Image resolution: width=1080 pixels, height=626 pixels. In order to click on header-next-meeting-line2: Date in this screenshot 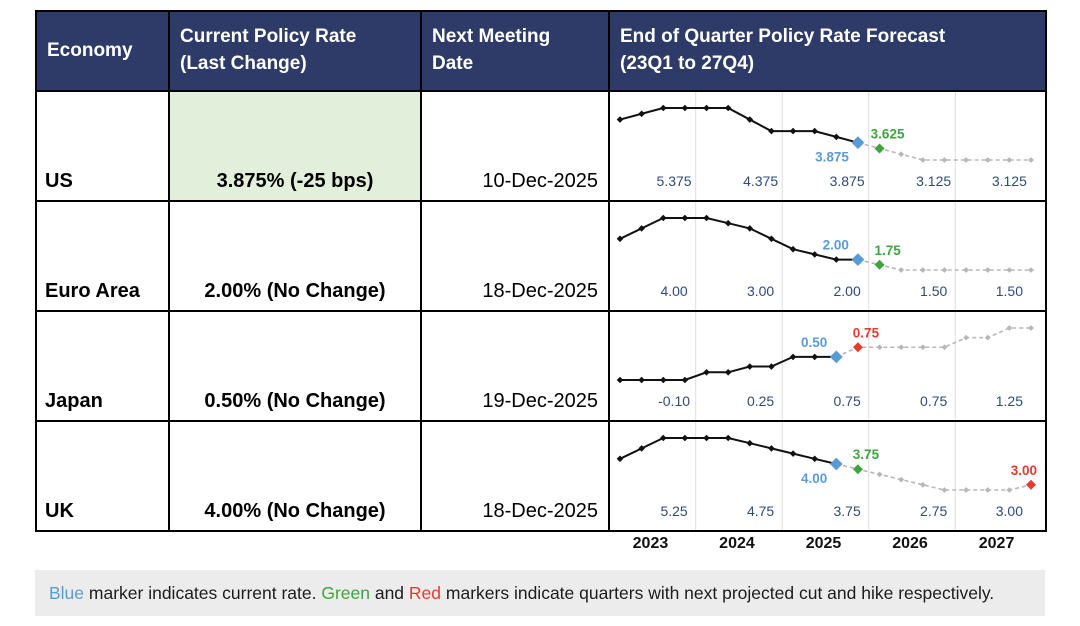, I will do `click(453, 63)`.